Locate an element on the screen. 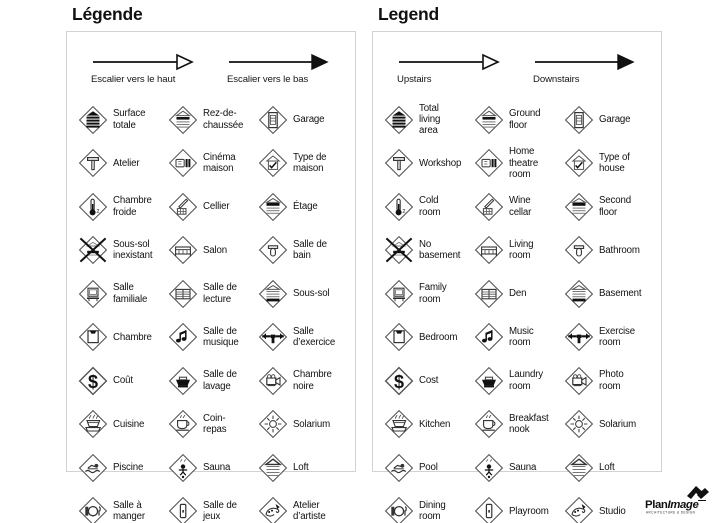 This screenshot has width=720, height=523. legend-entry-label: Kitchen is located at coordinates (435, 424).